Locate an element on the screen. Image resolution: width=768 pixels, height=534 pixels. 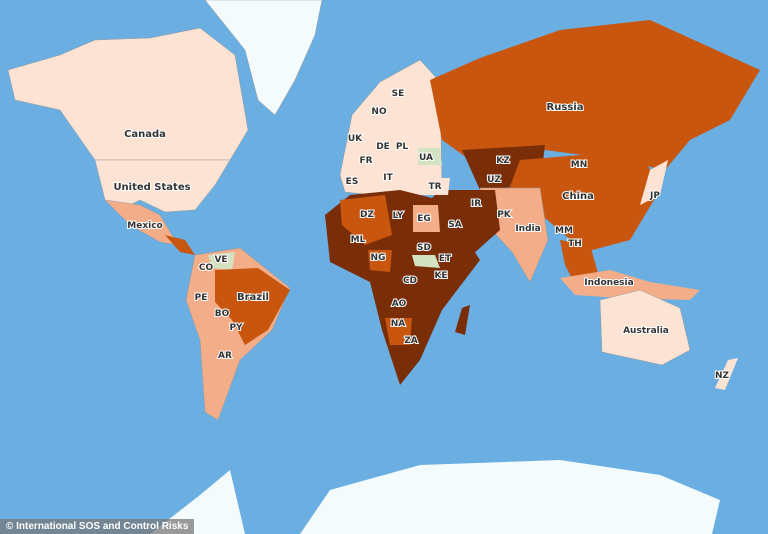
label-se: SE is located at coordinates (398, 94).